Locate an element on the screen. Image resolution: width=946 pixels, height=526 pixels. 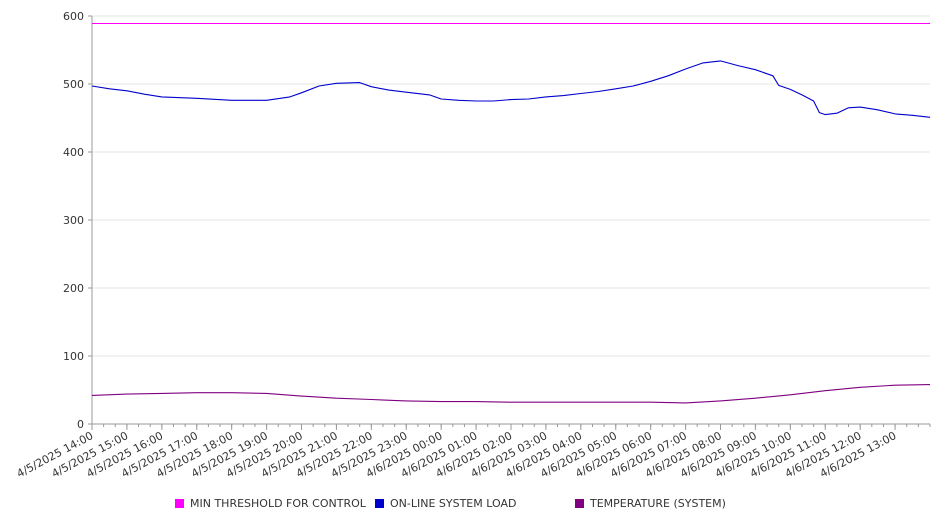
legend-label-threshold: MIN THRESHOLD FOR CONTROL is located at coordinates (278, 503).